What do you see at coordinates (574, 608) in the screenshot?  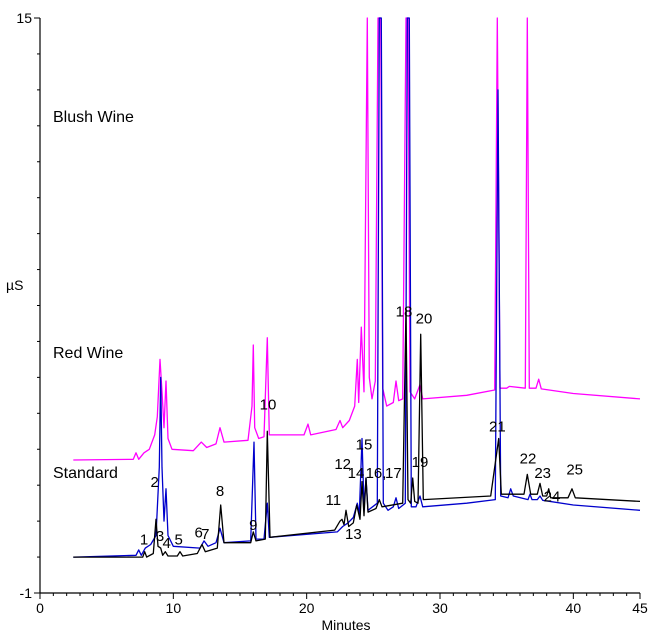 I see `x-tick-label: 40` at bounding box center [574, 608].